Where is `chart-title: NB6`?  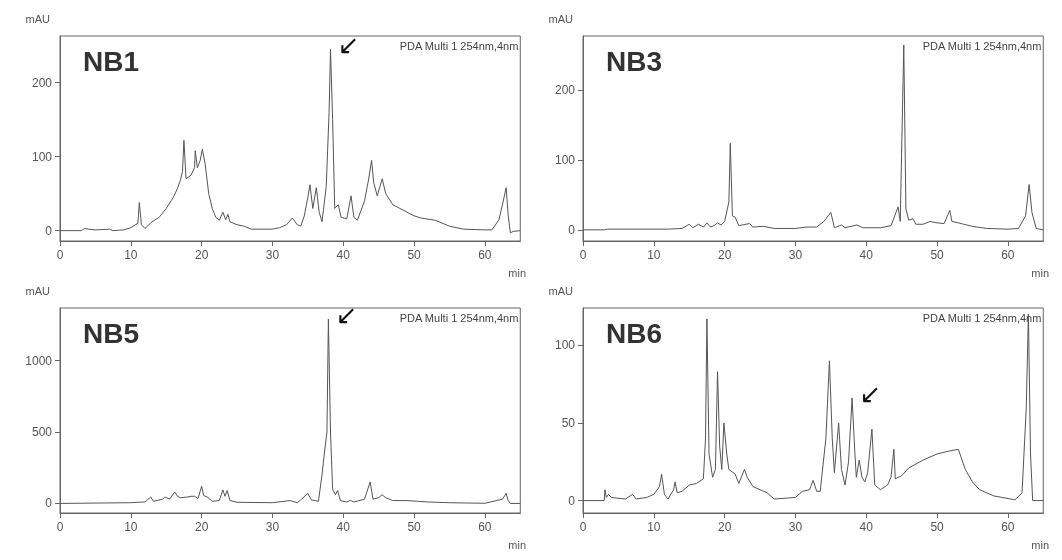
chart-title: NB6 is located at coordinates (634, 333).